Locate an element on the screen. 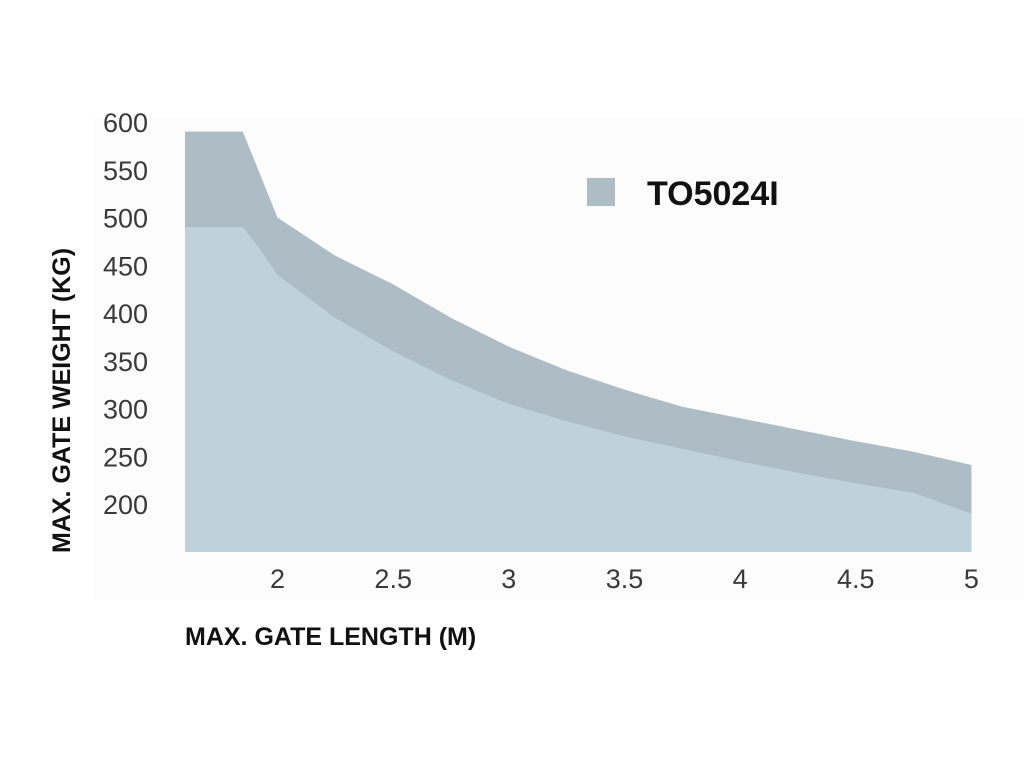 Image resolution: width=1024 pixels, height=768 pixels. y-ticks-group: 600 550 500 450 400 350 300 250 200 is located at coordinates (125, 314).